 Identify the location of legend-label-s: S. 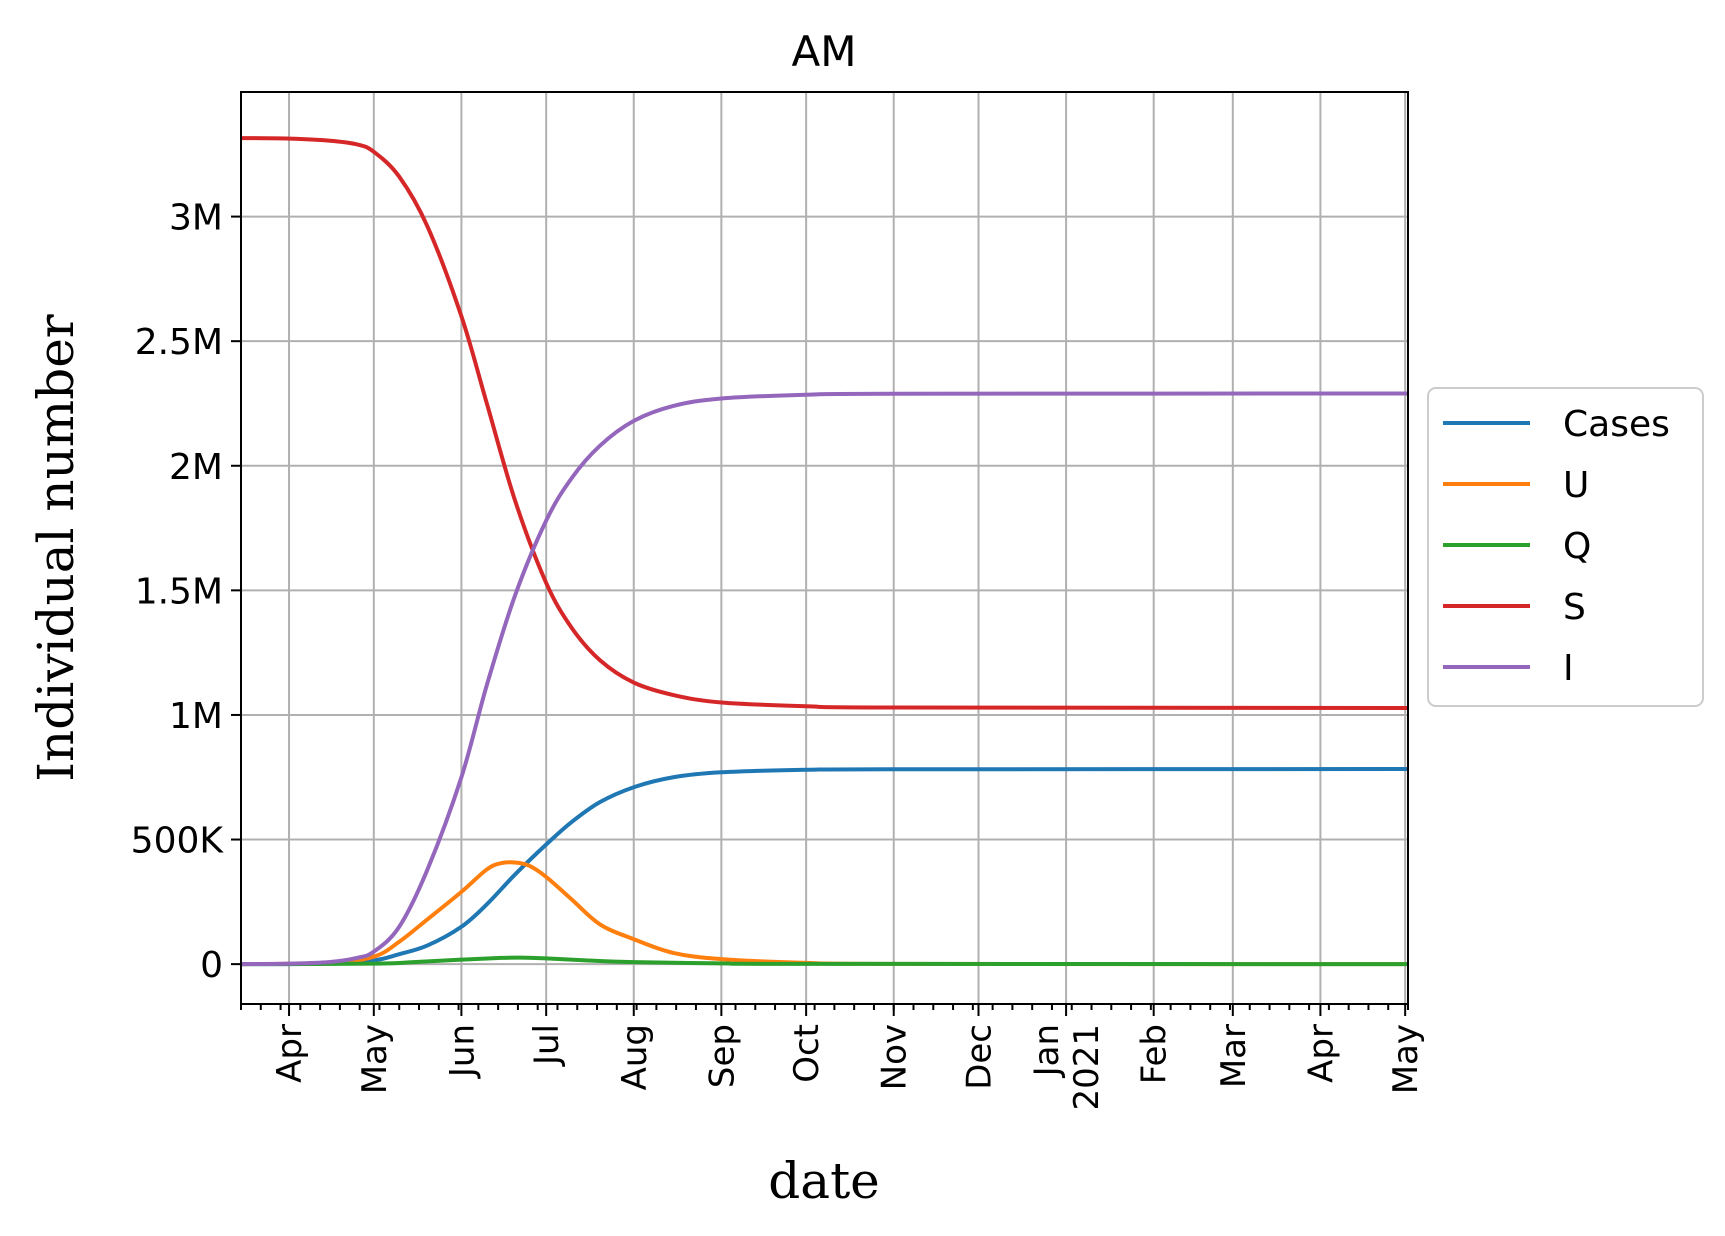
(1574, 607).